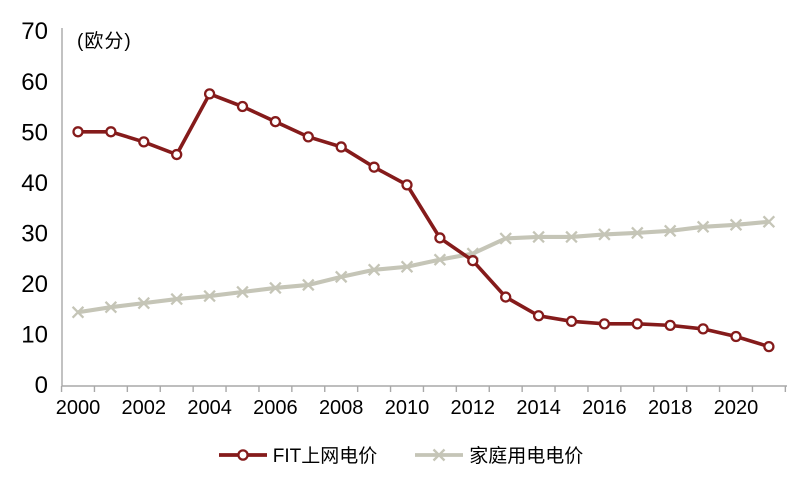 Image resolution: width=800 pixels, height=478 pixels. I want to click on x-tick-label: 2010, so click(407, 408).